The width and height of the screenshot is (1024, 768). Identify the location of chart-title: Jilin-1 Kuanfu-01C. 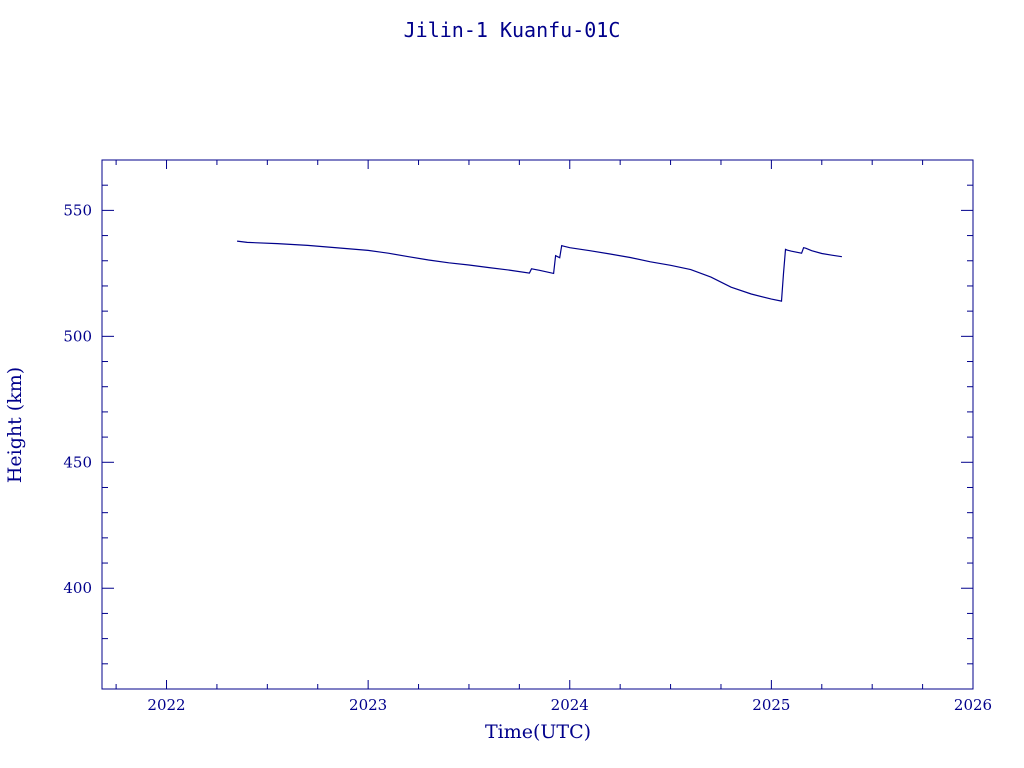
(512, 30).